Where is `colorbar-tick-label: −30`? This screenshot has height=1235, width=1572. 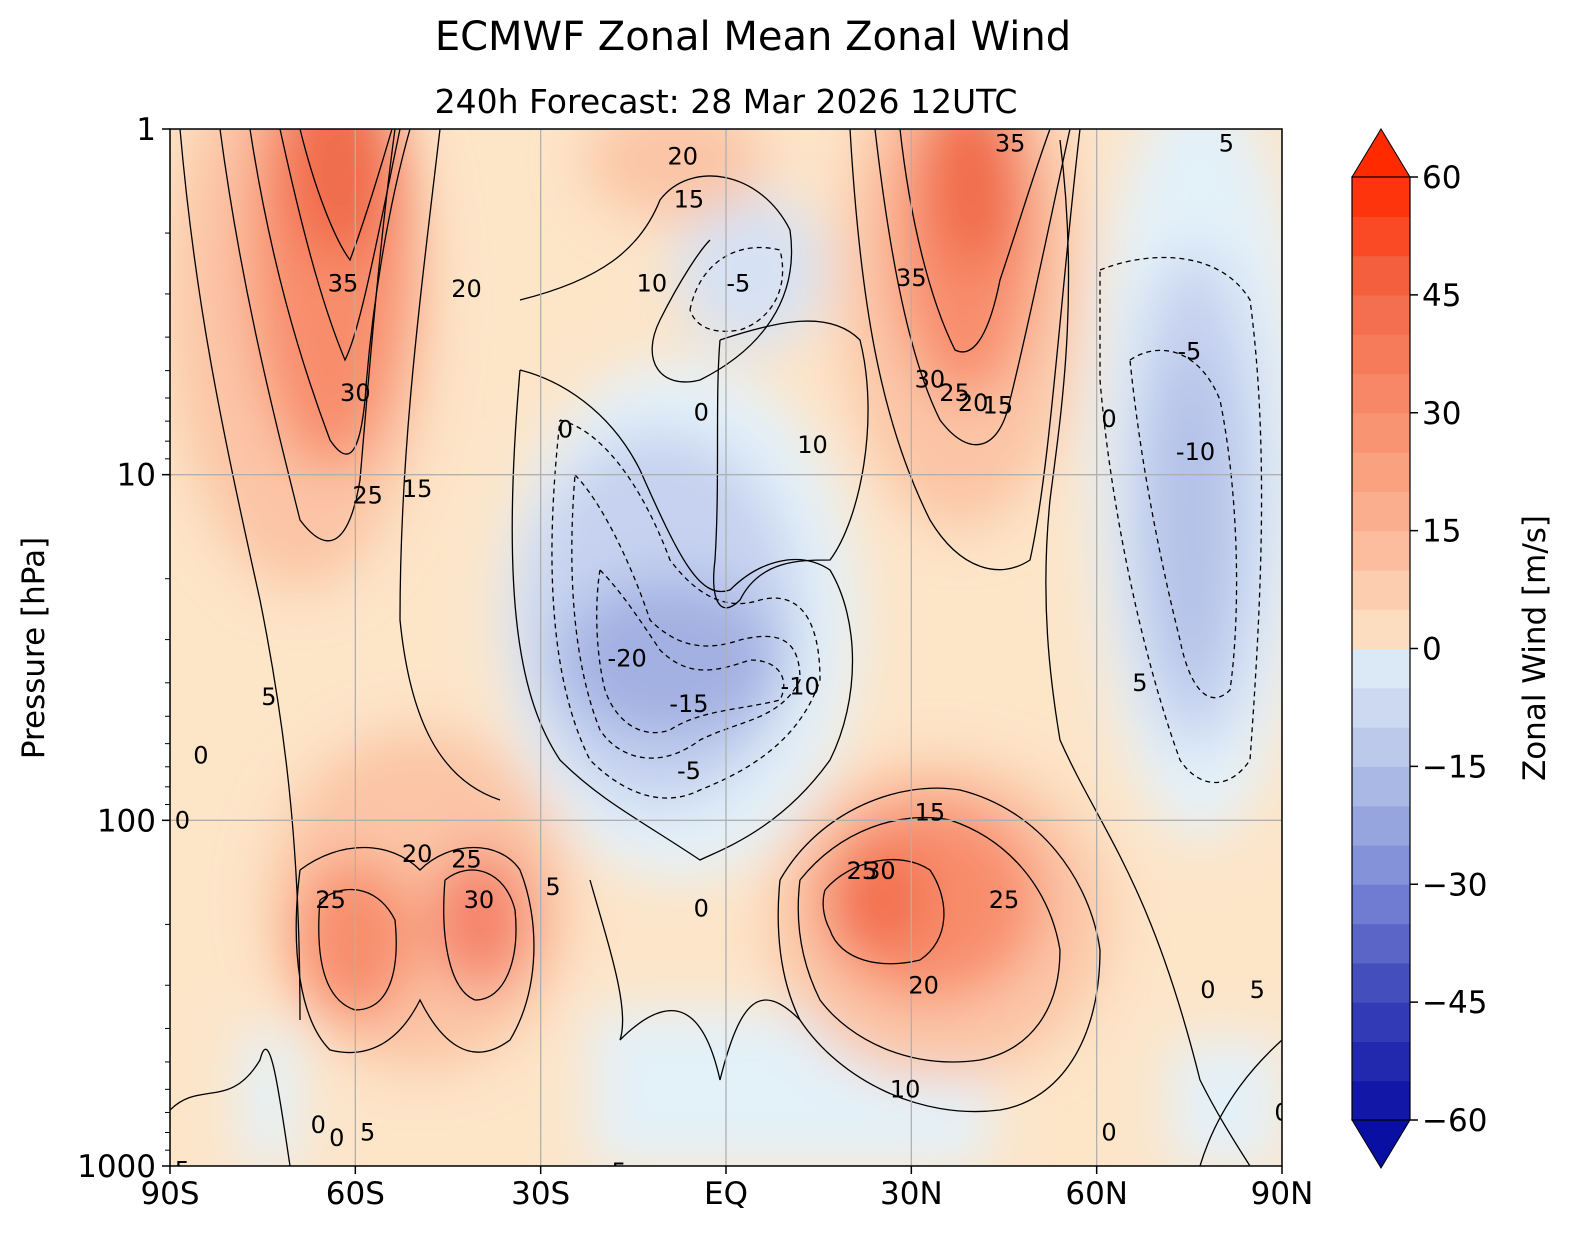 colorbar-tick-label: −30 is located at coordinates (1454, 885).